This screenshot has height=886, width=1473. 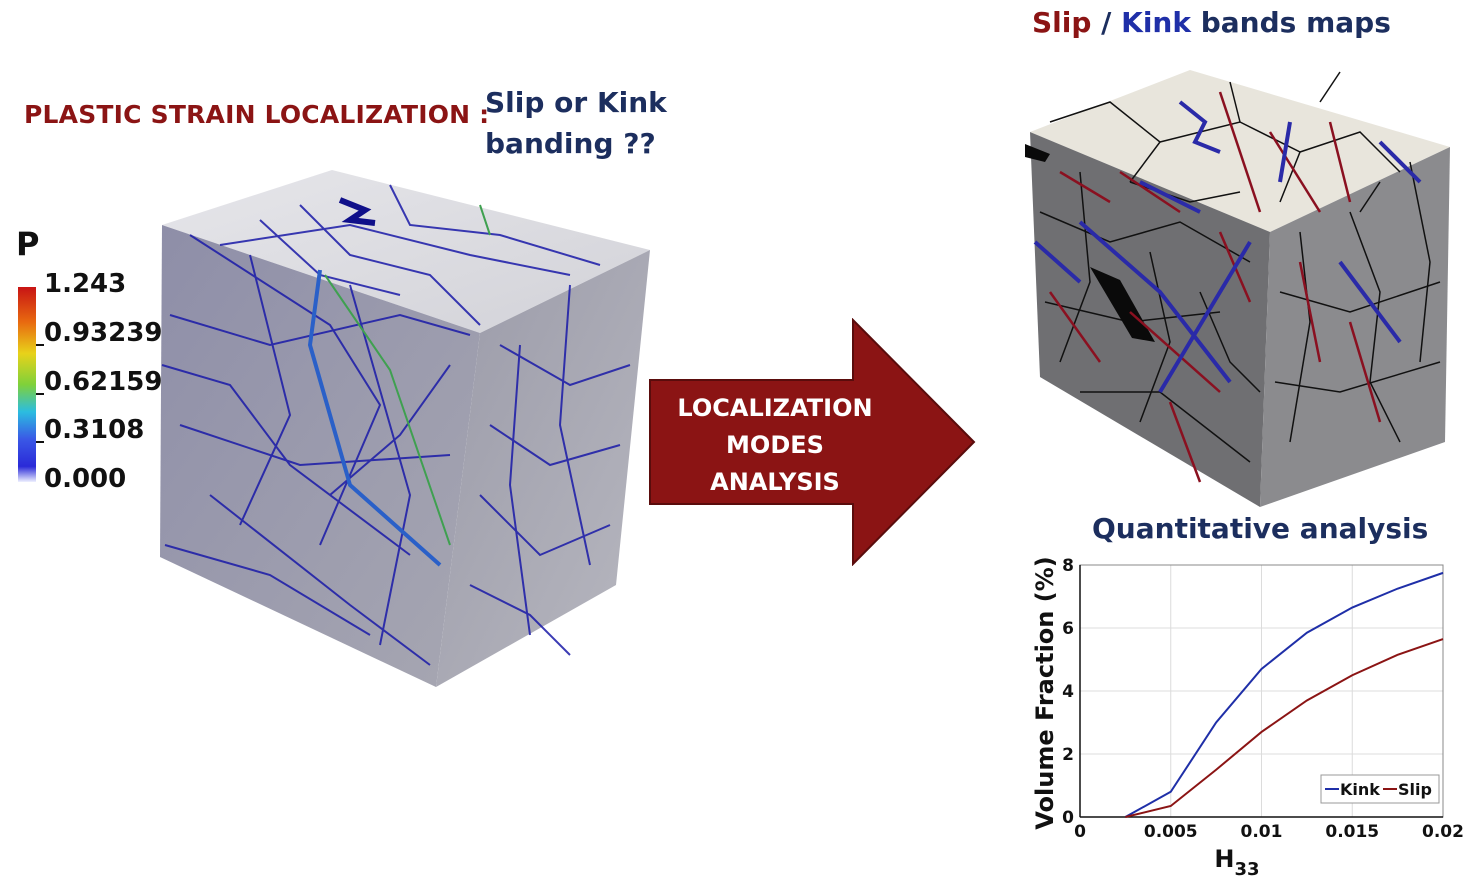 What do you see at coordinates (1247, 869) in the screenshot?
I see `x-axis-label-sub: 33` at bounding box center [1247, 869].